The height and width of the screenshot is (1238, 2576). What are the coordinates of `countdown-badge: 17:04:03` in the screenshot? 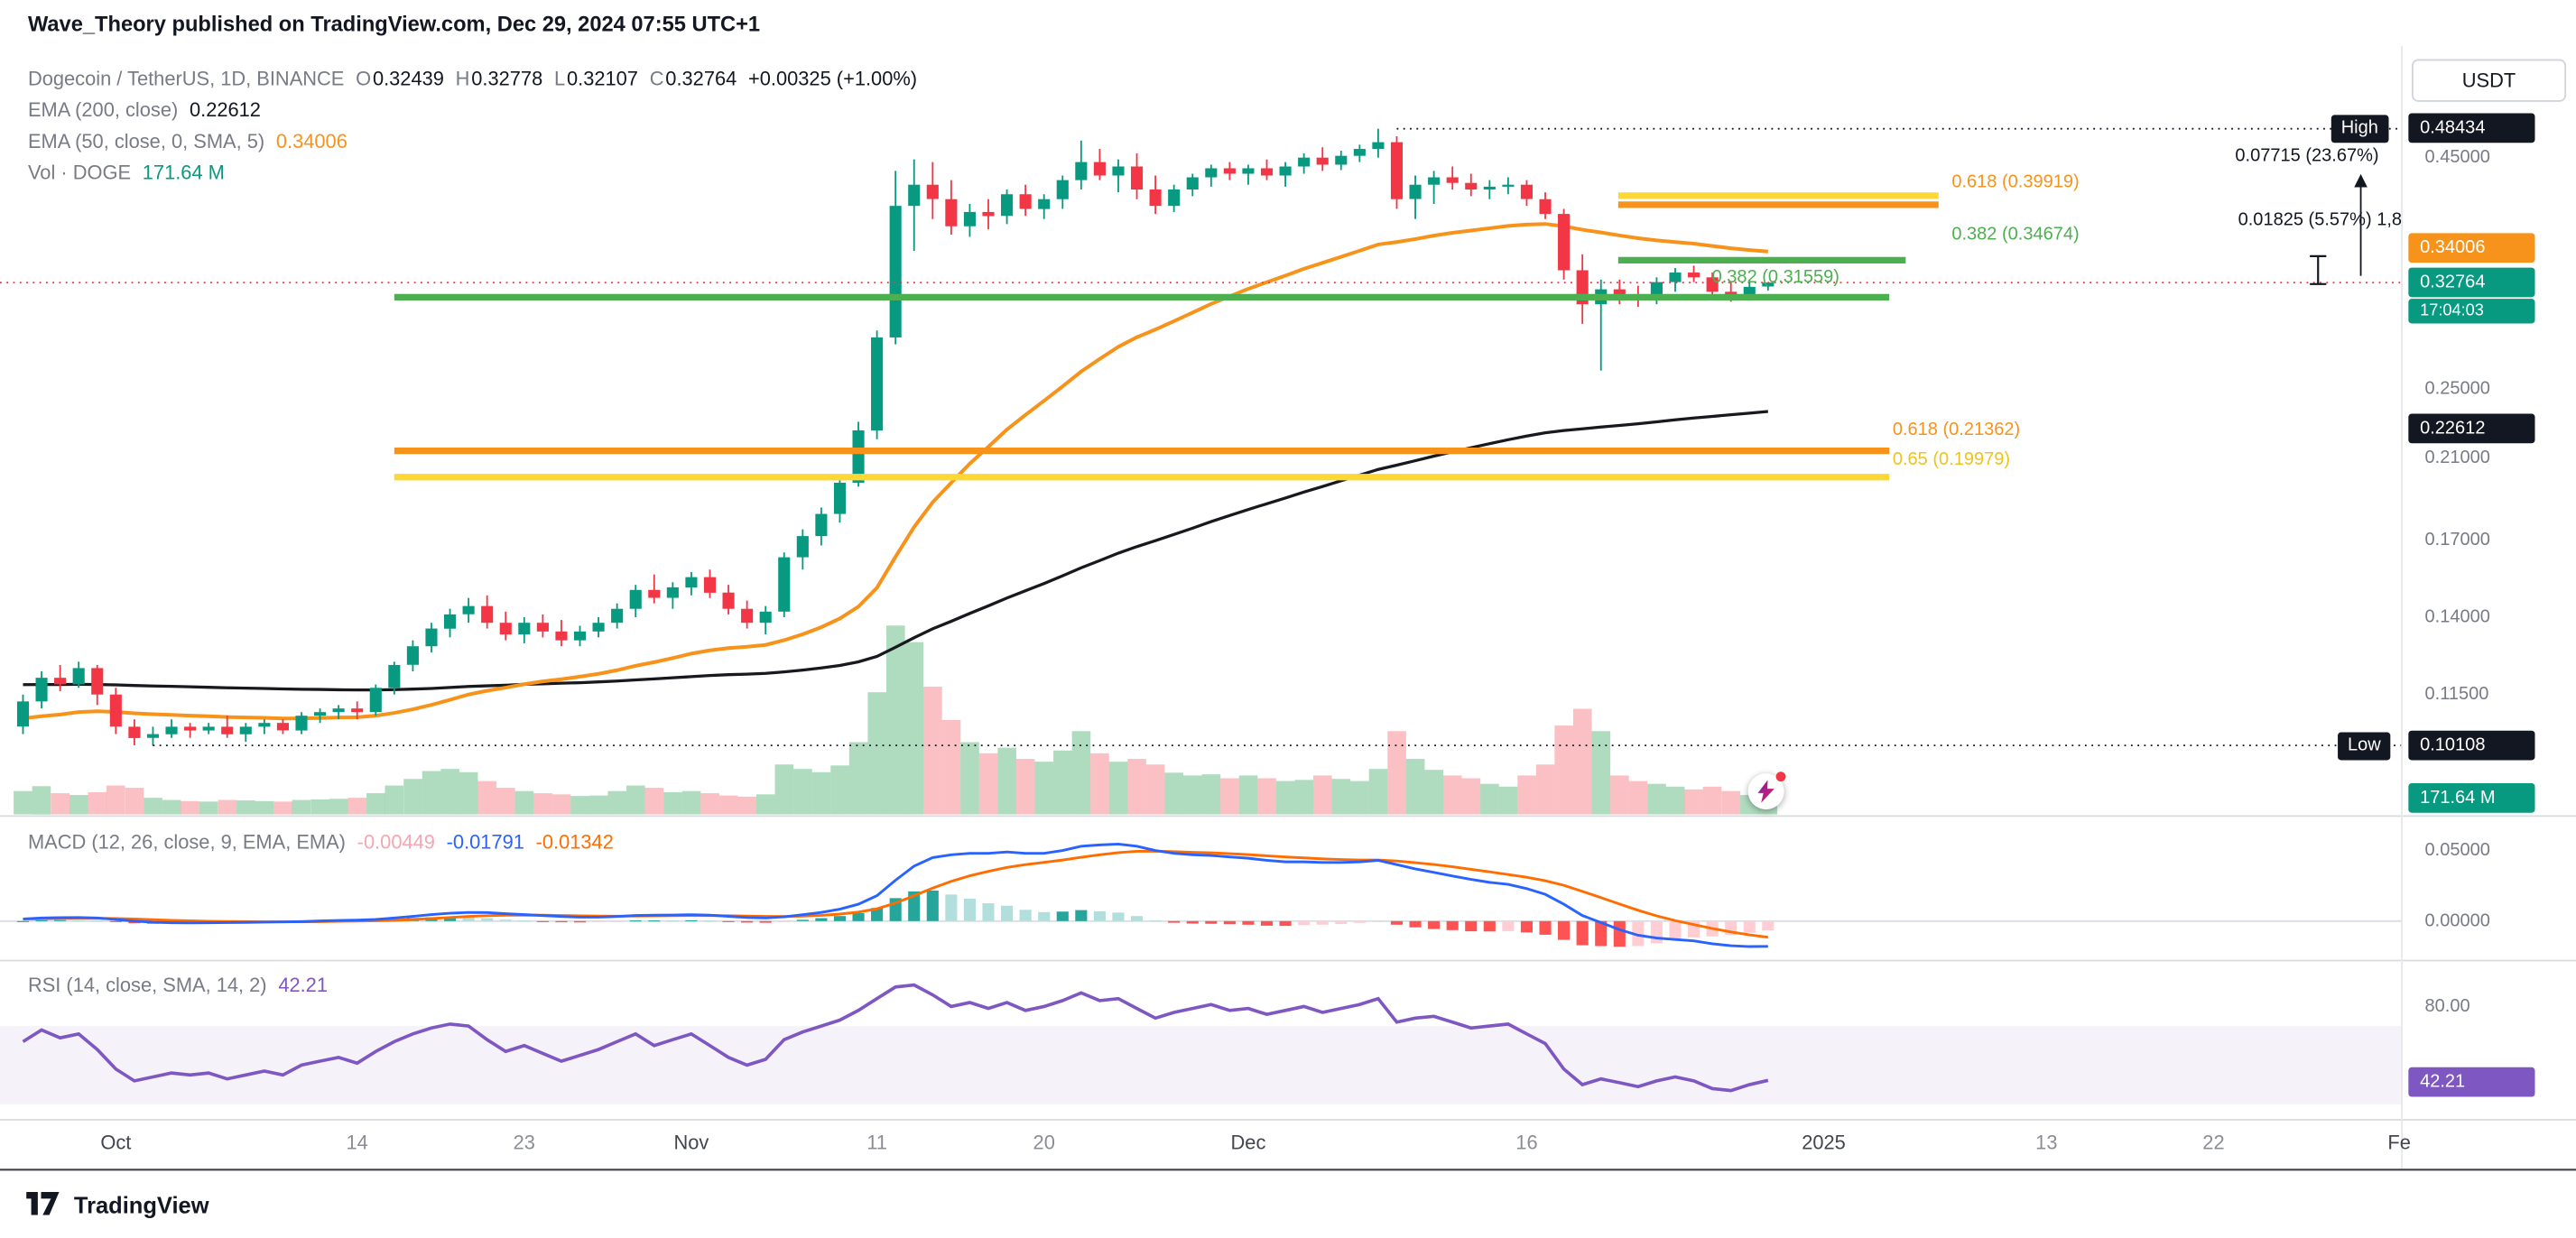 It's located at (2471, 312).